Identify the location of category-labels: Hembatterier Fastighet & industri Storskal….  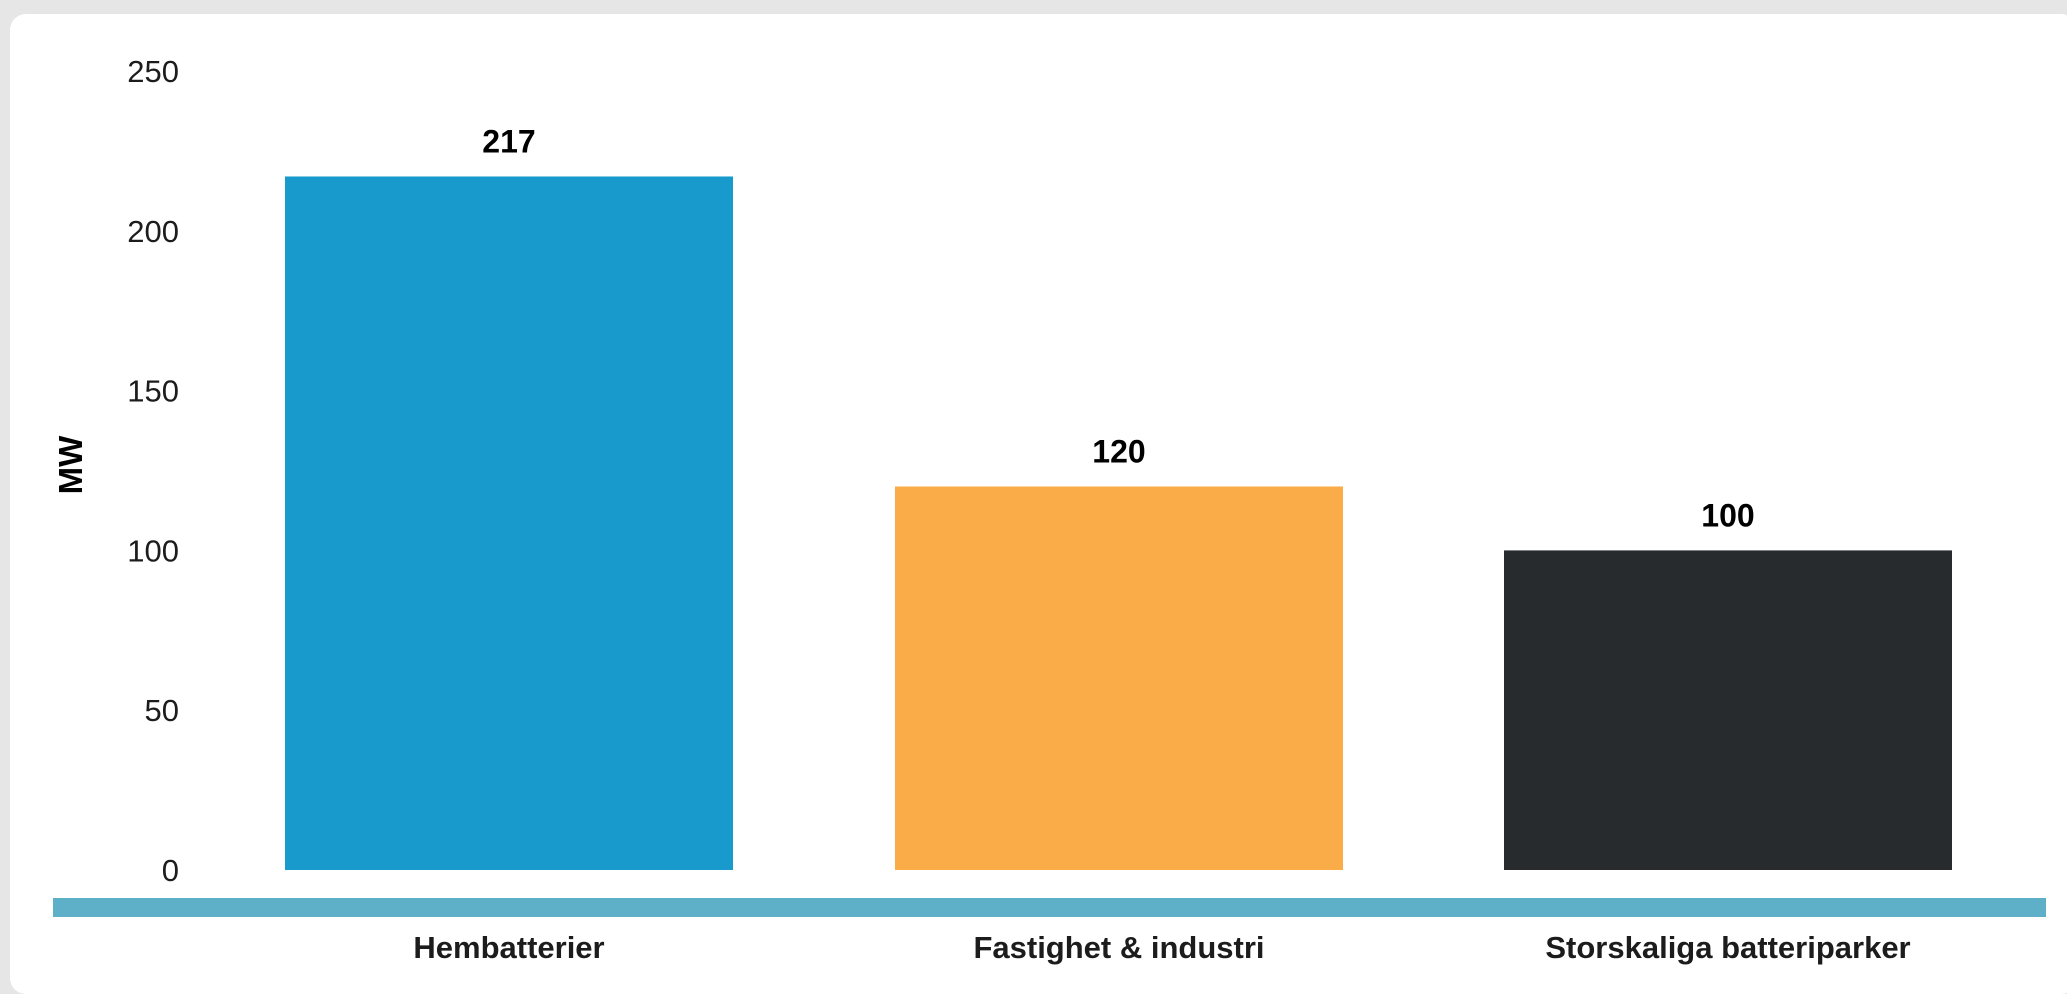
(1161, 947).